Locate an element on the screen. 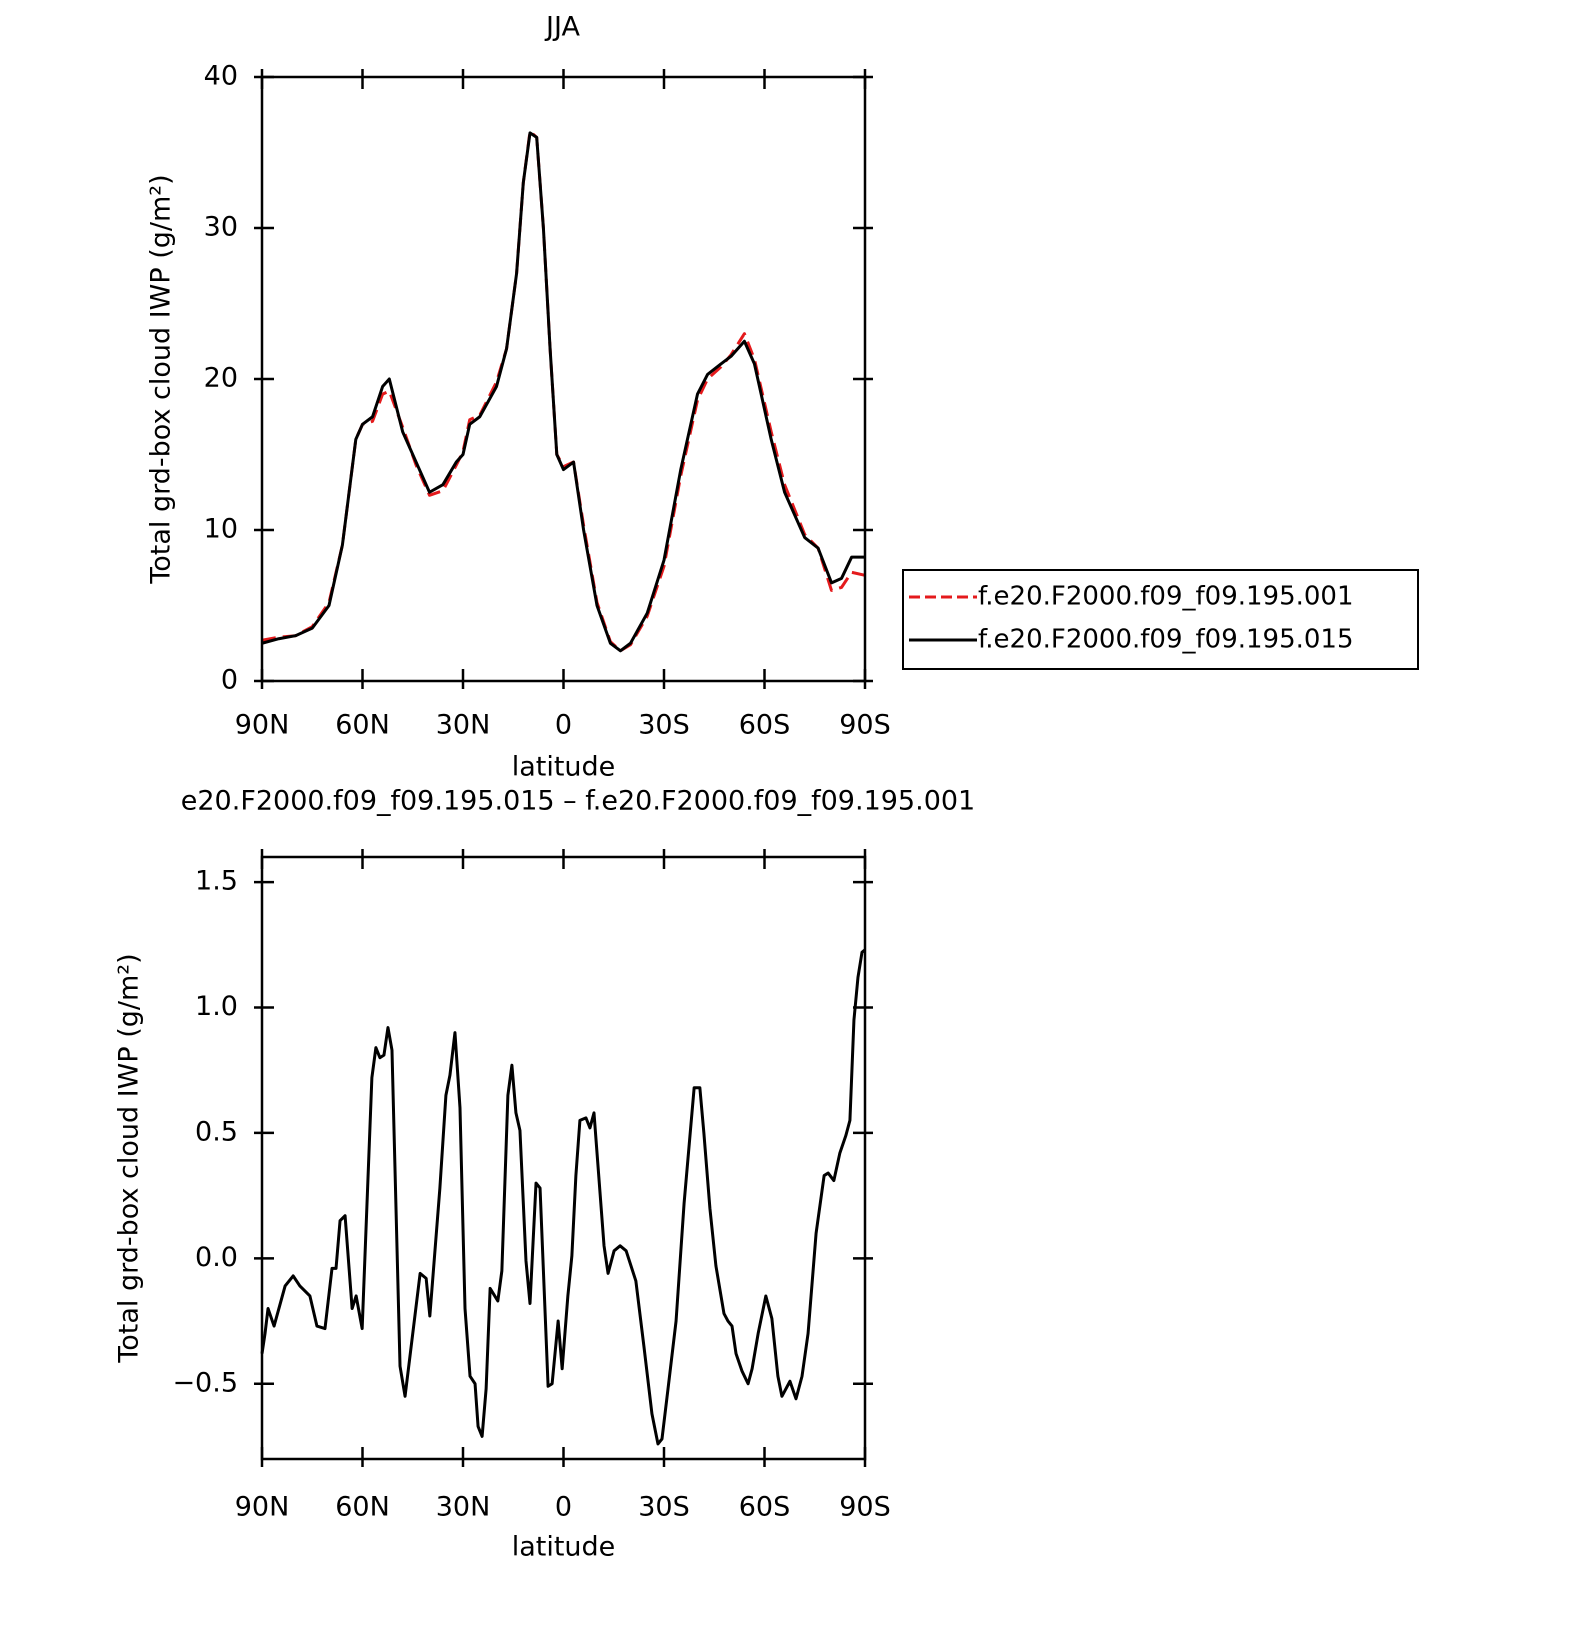 Image resolution: width=1588 pixels, height=1639 pixels. legend-label: f.e20.F2000.f09_f09.195.001 is located at coordinates (1166, 597).